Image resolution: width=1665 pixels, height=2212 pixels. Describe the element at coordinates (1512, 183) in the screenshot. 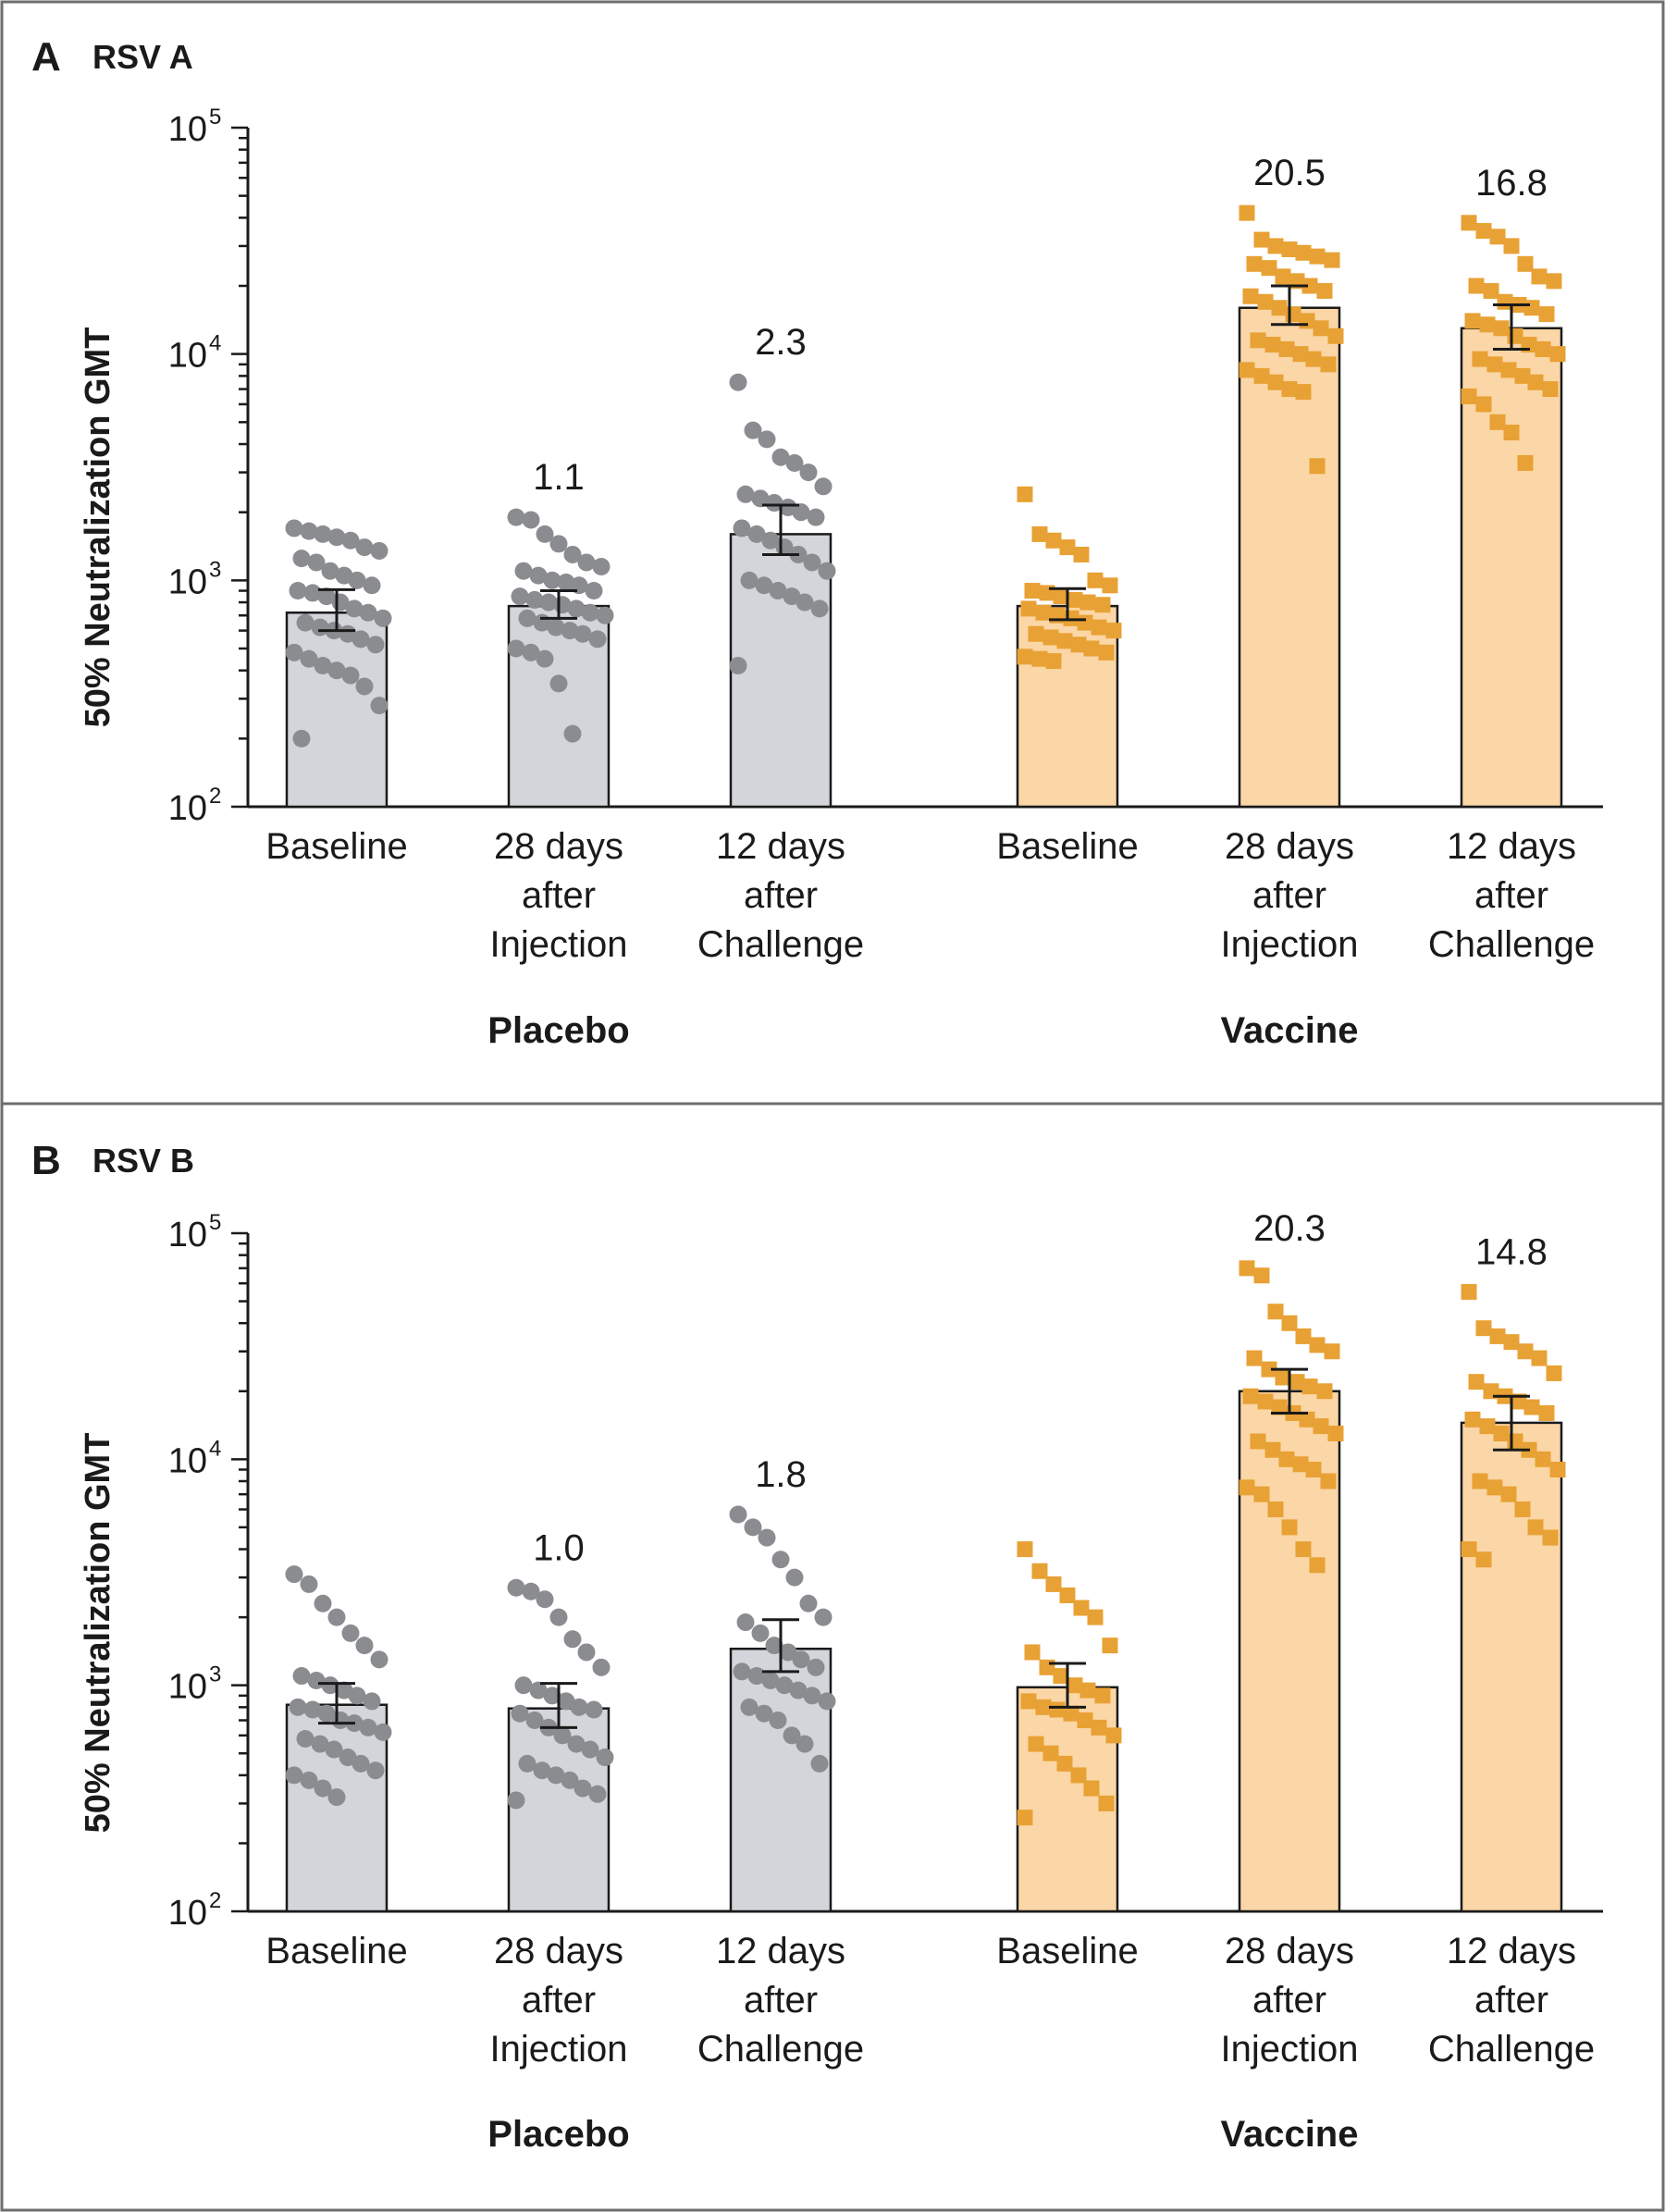

I see `data-label: 16.8` at that location.